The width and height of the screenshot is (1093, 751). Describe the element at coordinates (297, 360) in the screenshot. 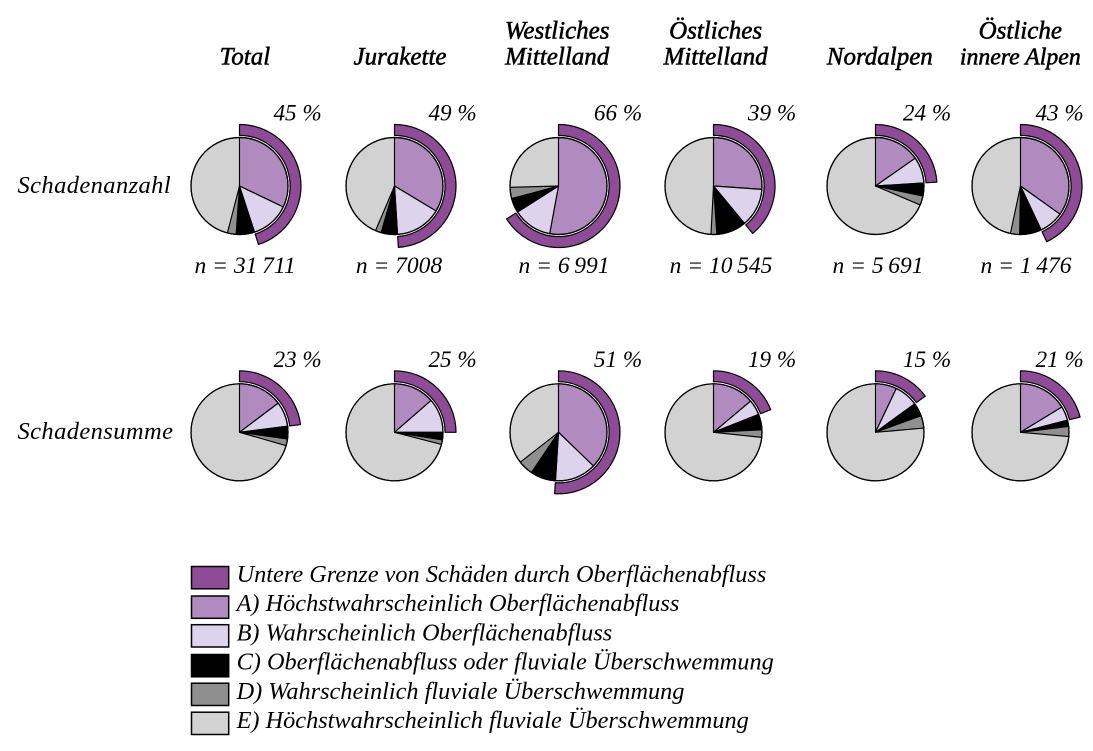

I see `svg-text: 23 %` at that location.